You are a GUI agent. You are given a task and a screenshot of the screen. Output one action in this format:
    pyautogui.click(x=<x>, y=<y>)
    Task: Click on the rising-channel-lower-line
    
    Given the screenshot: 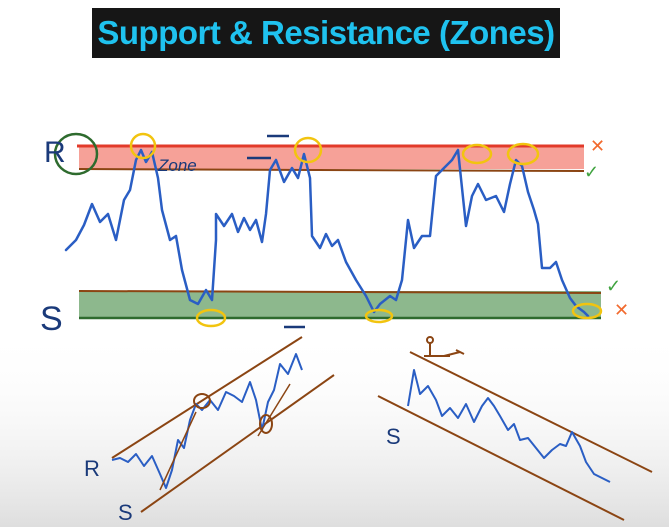 What is the action you would take?
    pyautogui.click(x=237, y=443)
    